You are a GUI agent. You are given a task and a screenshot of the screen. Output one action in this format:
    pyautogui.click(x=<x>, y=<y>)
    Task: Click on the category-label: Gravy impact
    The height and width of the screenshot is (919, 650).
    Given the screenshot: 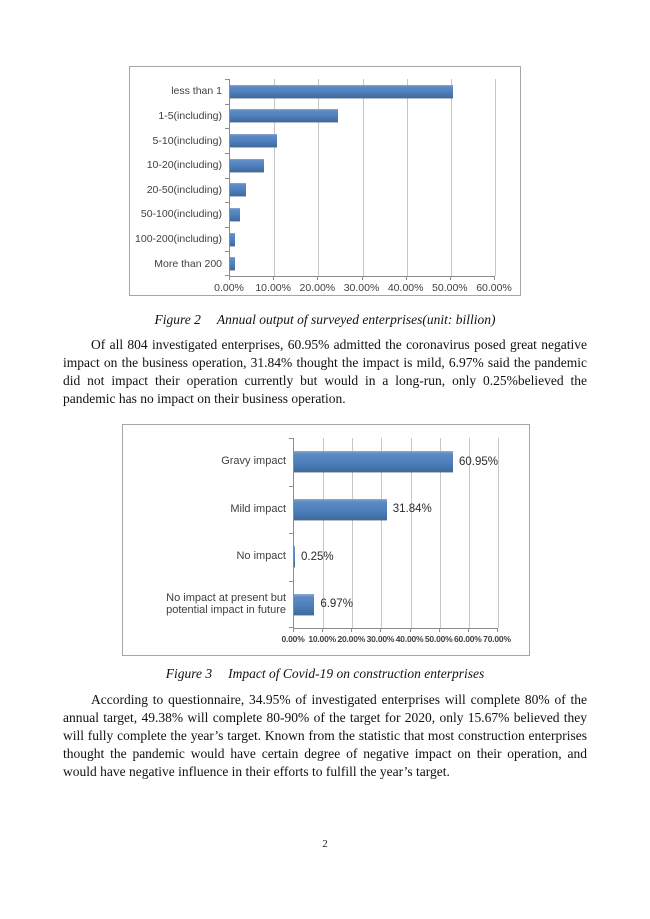 What is the action you would take?
    pyautogui.click(x=253, y=461)
    